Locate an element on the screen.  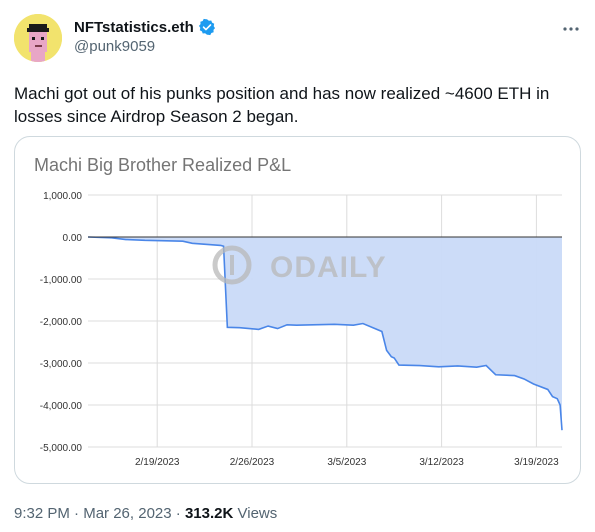
tweet-footer: 9:32 PM · Mar 26, 2023 · 313.2K Views is located at coordinates (145, 513).